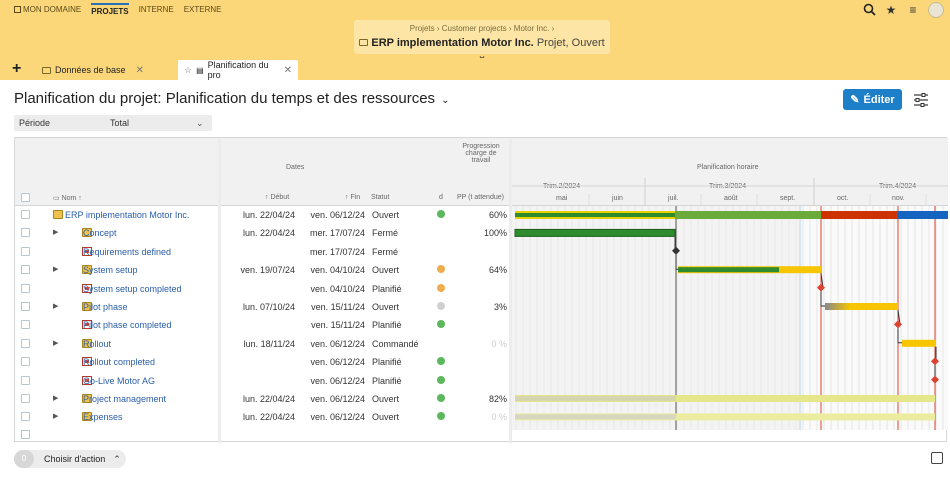 This screenshot has height=478, width=950. Describe the element at coordinates (127, 215) in the screenshot. I see `row-name: ERP implementation Motor Inc.` at that location.